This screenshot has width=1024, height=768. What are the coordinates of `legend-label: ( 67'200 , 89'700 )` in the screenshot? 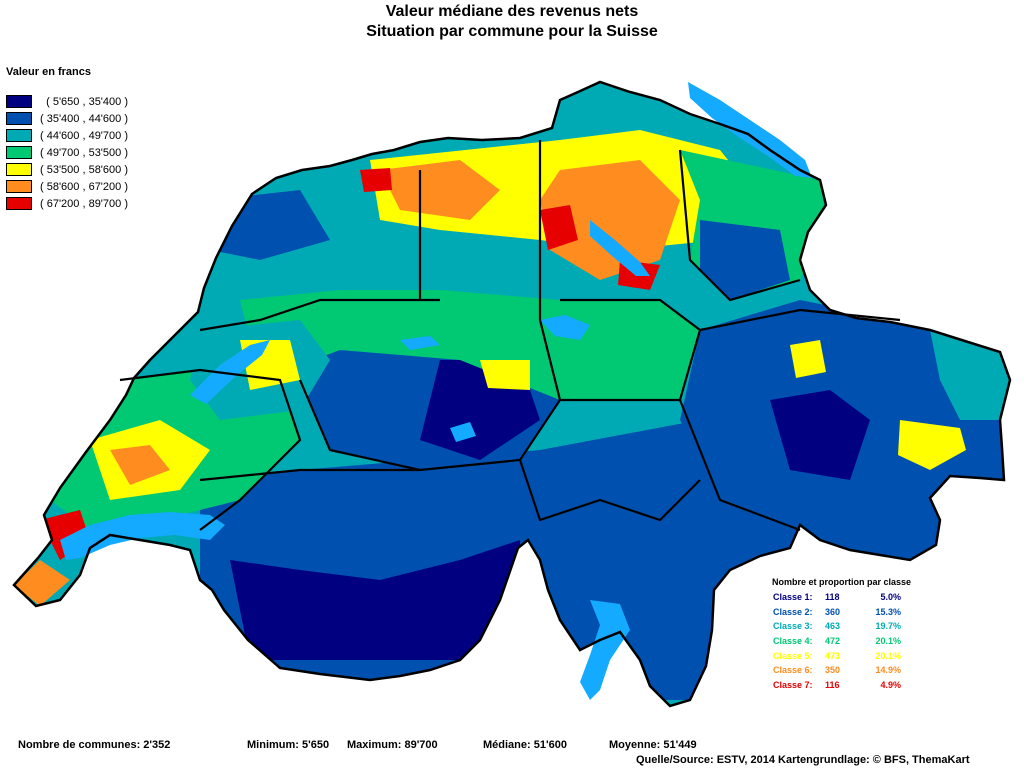 It's located at (84, 203).